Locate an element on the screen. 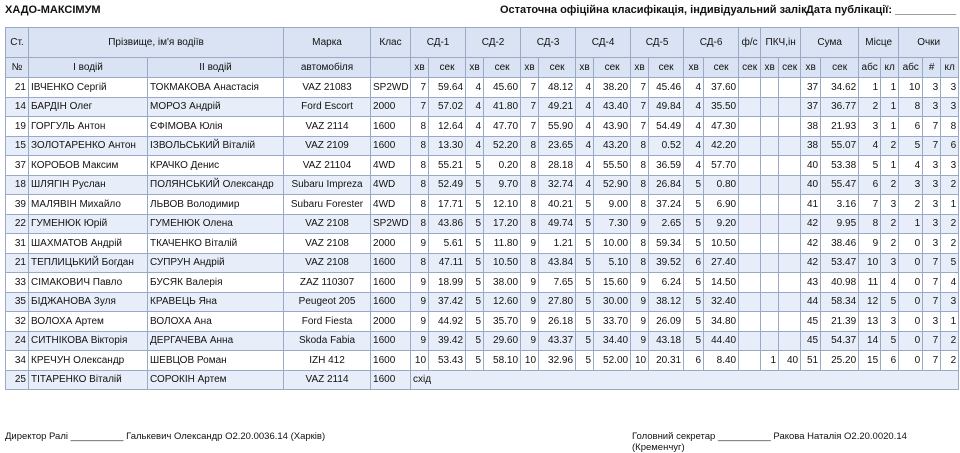 This screenshot has height=453, width=960. cell: 44.92 is located at coordinates (447, 321).